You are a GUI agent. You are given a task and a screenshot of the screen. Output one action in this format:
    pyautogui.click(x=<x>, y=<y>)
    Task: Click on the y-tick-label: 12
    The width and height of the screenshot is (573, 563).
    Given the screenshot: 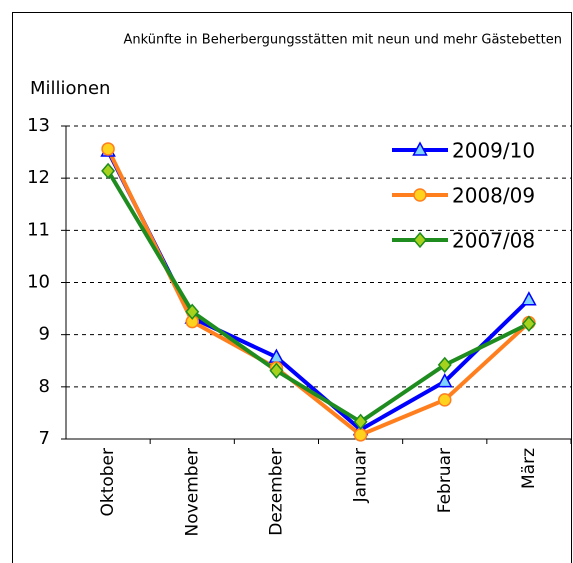 What is the action you would take?
    pyautogui.click(x=38, y=177)
    